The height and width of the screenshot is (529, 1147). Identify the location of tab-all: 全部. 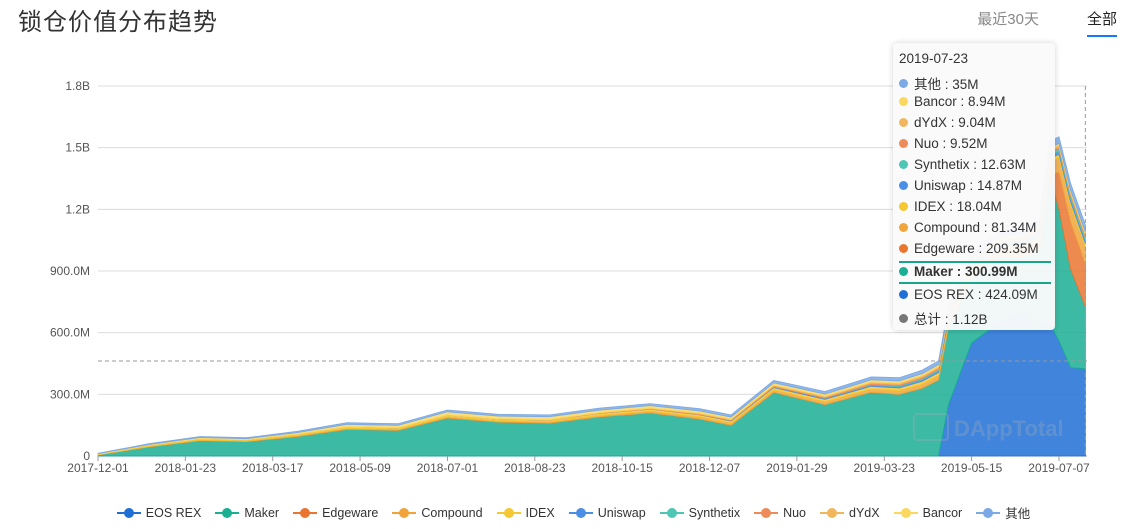
(1101, 22).